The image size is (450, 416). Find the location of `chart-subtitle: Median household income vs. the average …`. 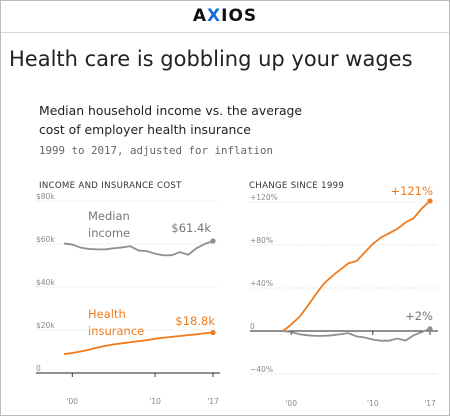

chart-subtitle: Median household income vs. the average … is located at coordinates (171, 120).